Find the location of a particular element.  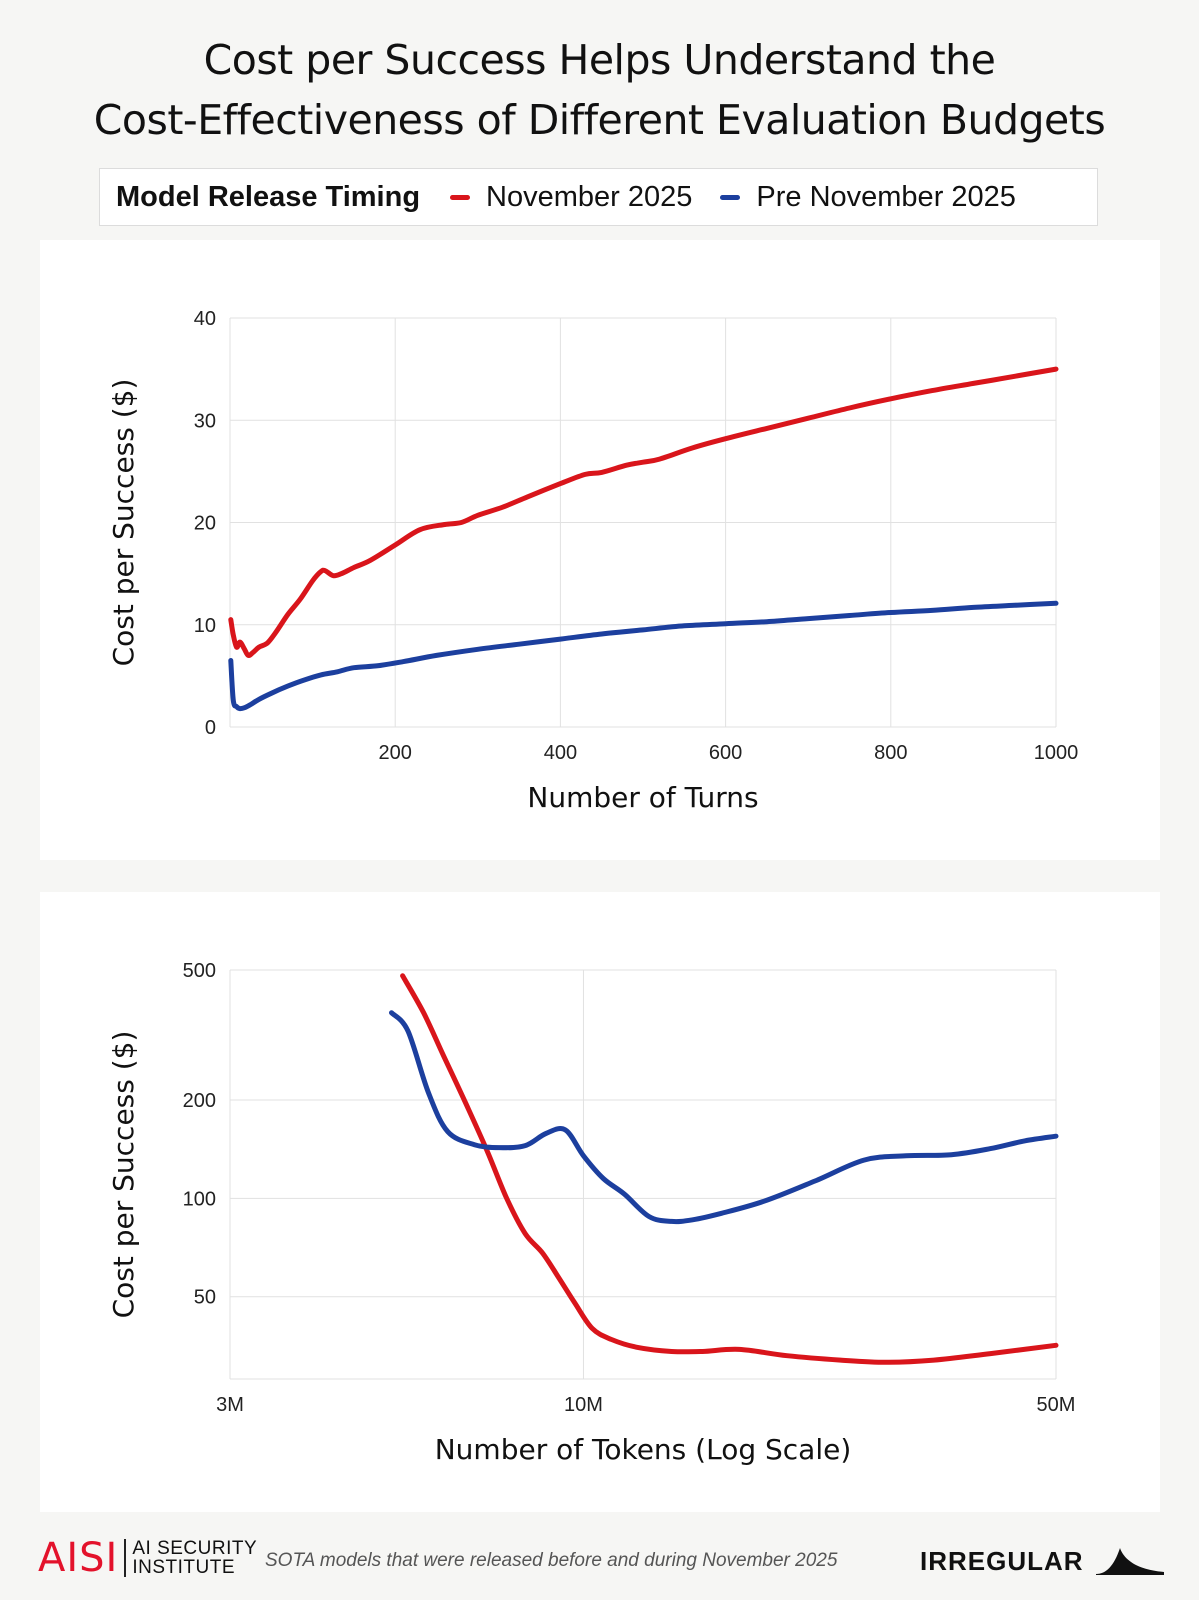

x-tick-label: 50M is located at coordinates (1056, 1405).